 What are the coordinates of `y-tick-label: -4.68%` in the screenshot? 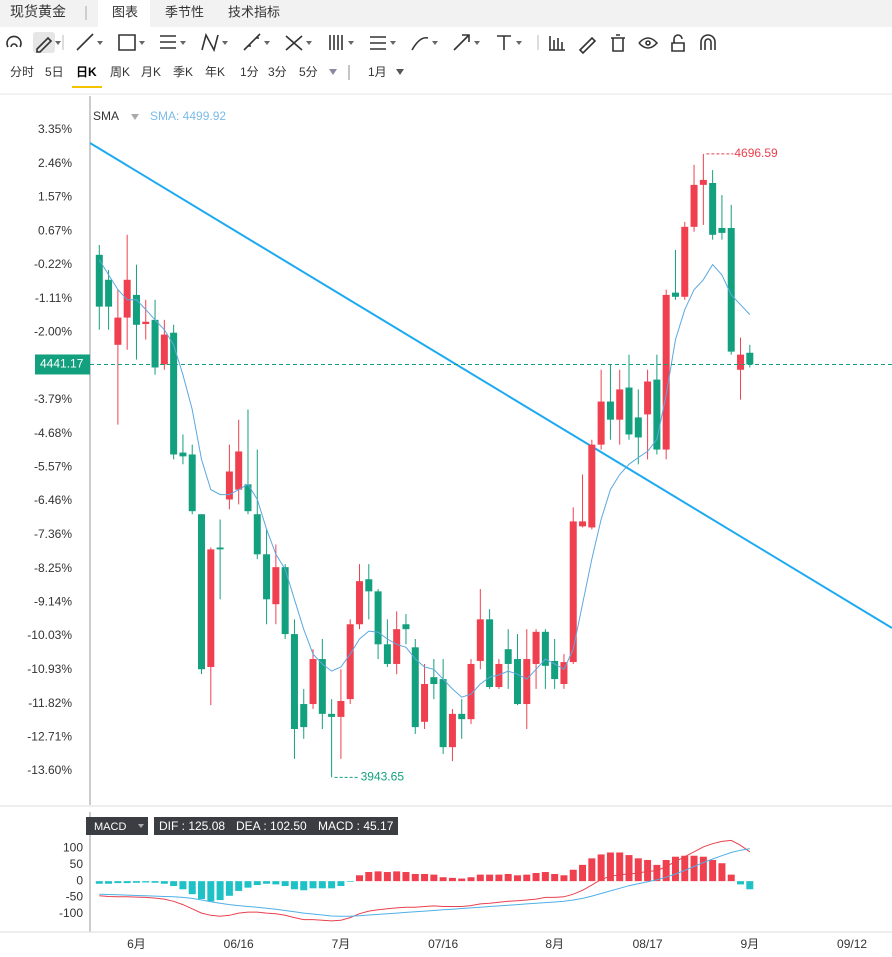 It's located at (53, 433).